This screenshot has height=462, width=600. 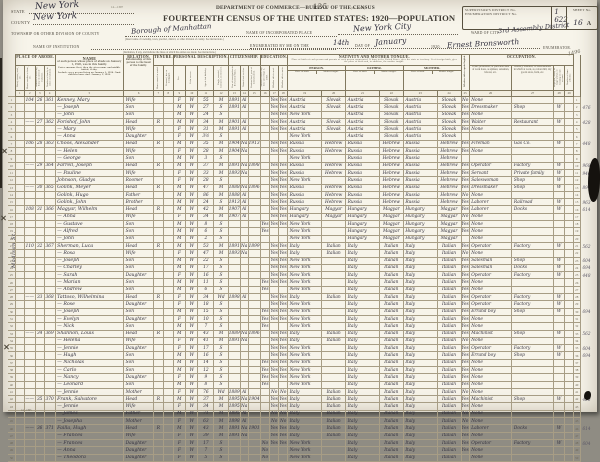 What do you see at coordinates (89, 282) in the screenshot?
I see `cell-name: — Marian` at bounding box center [89, 282].